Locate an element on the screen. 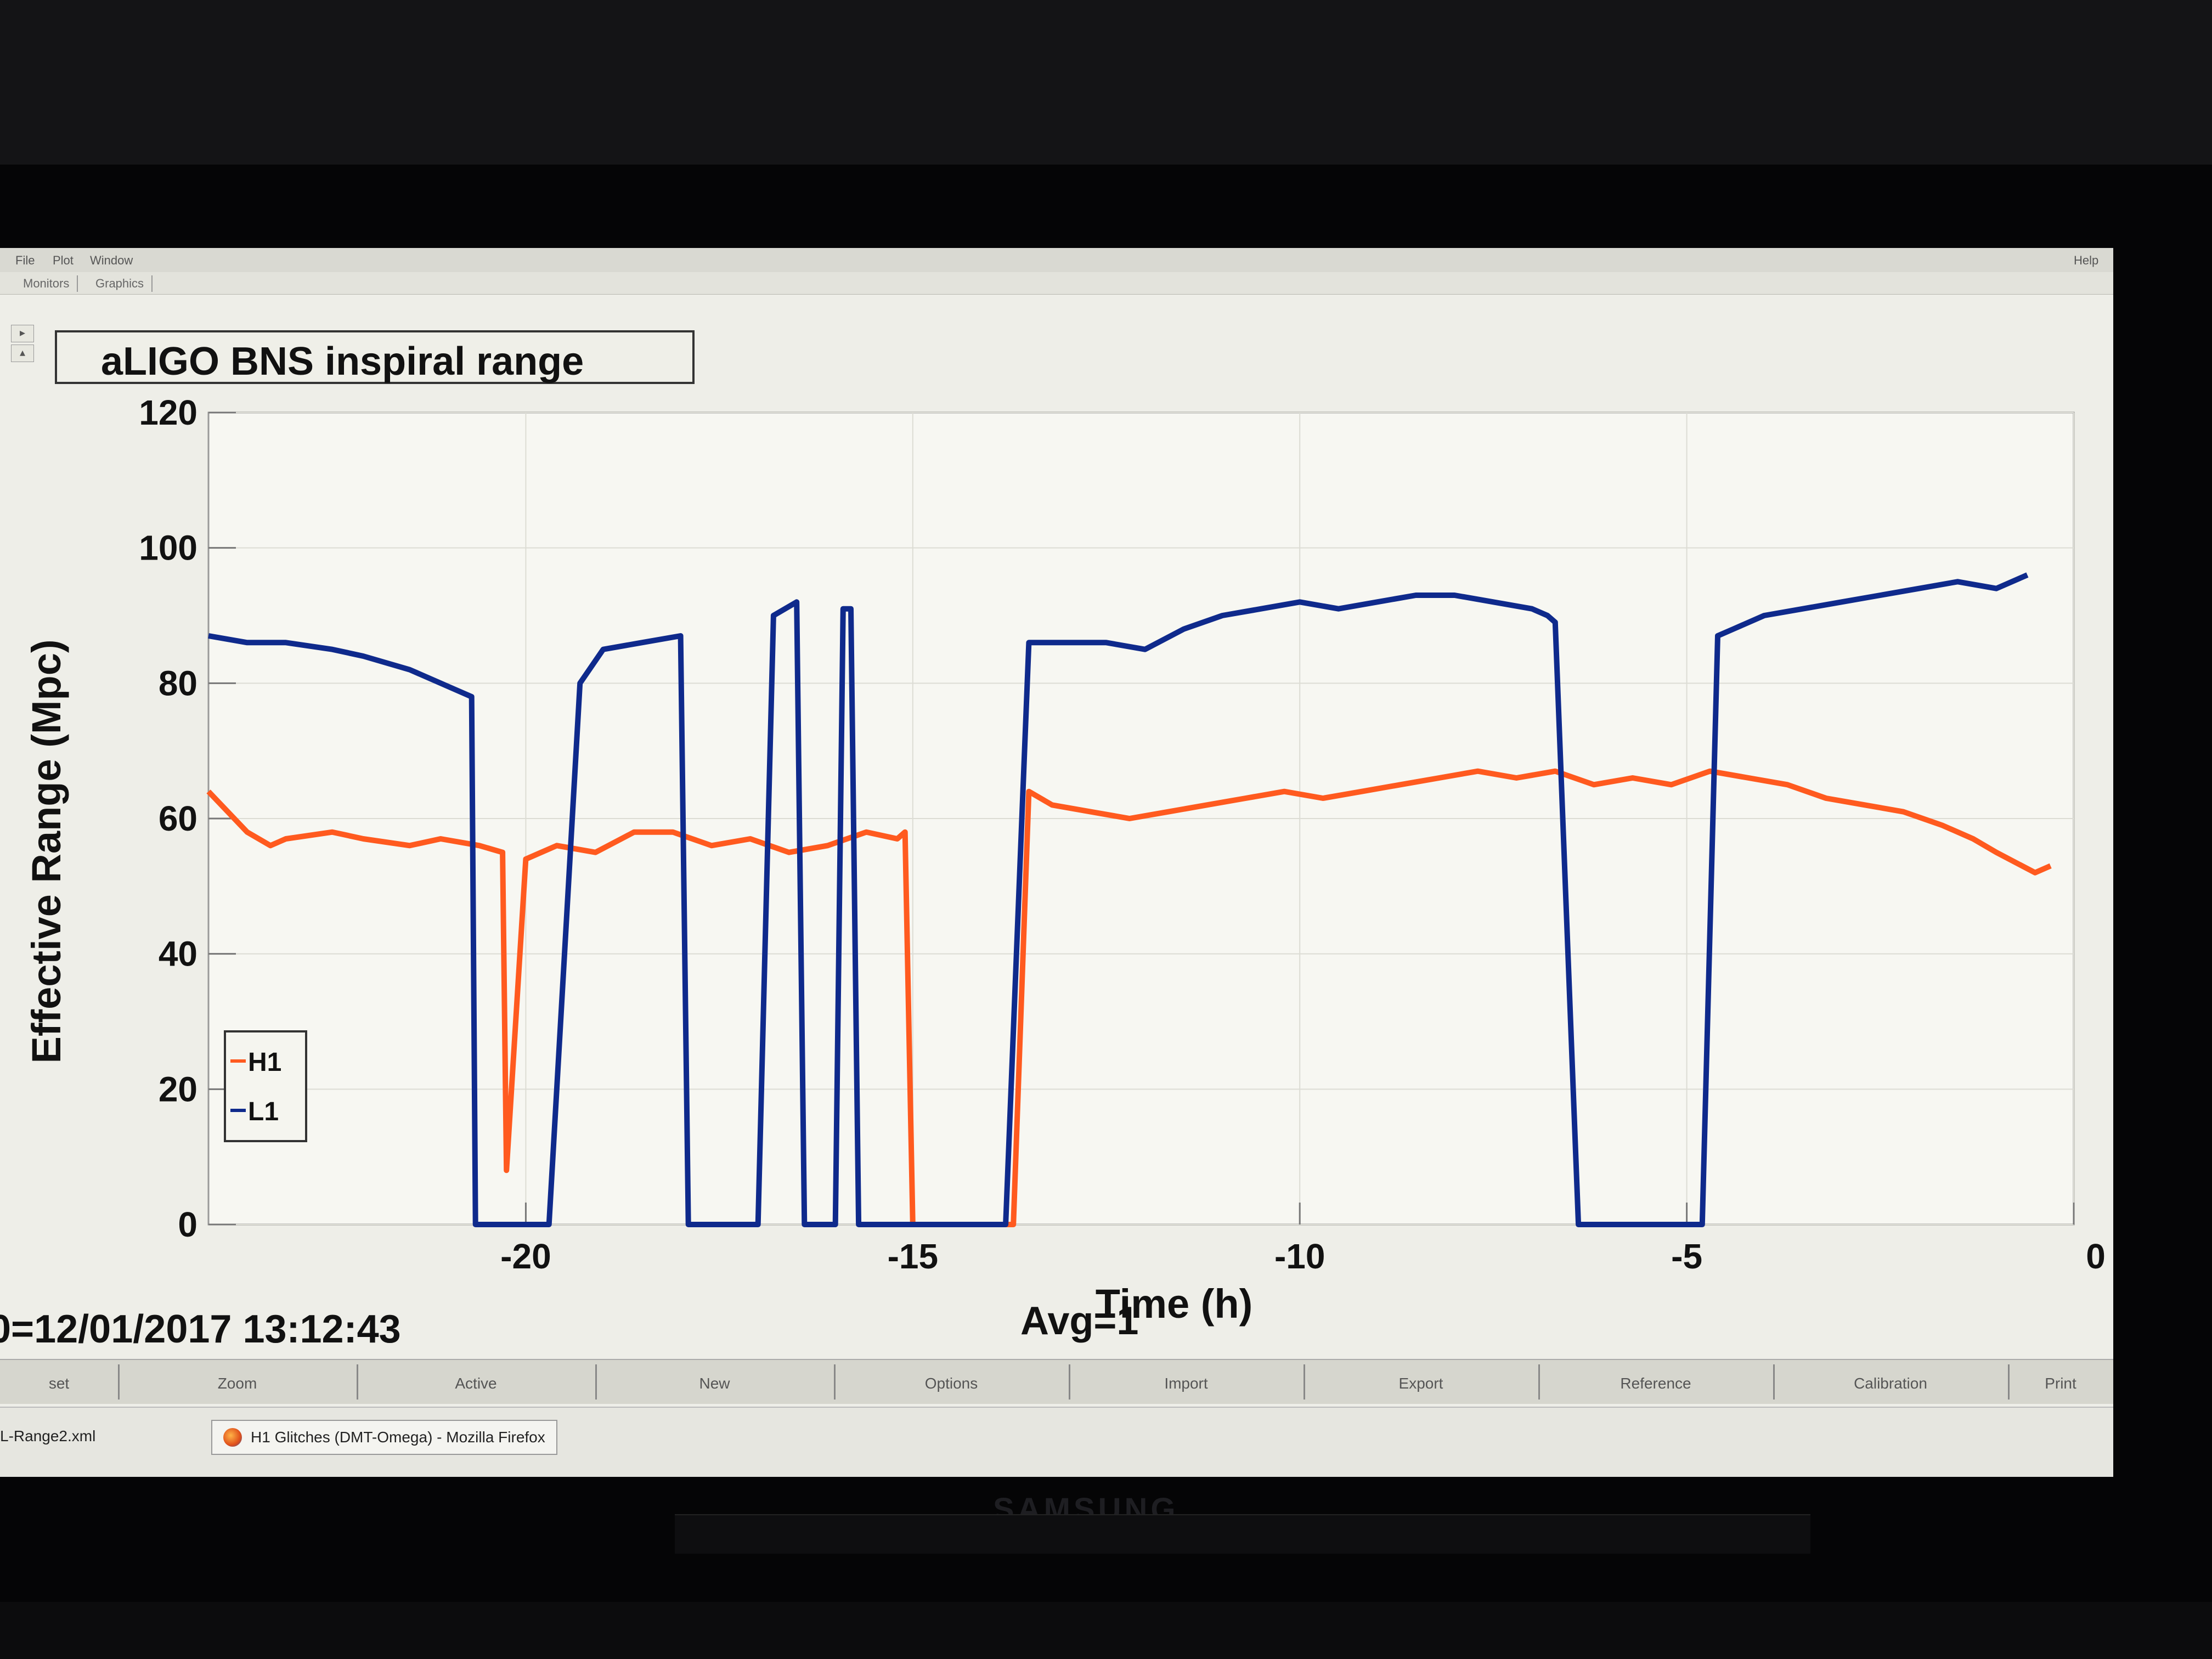  plot-title: aLIGO BNS inspiral range is located at coordinates (343, 362).